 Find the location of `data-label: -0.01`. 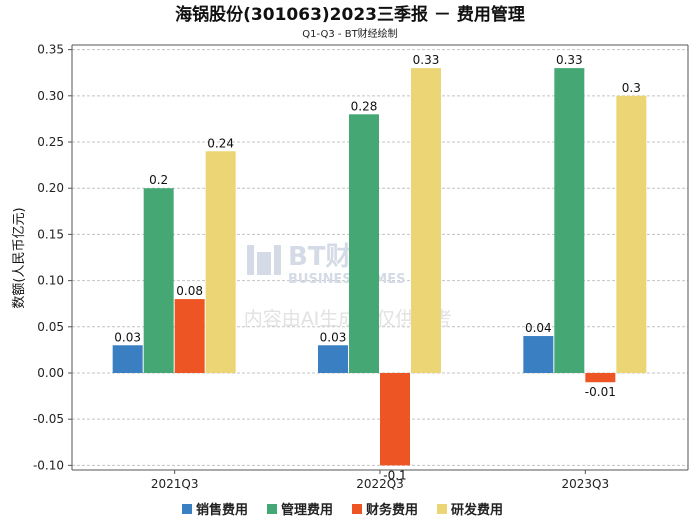

data-label: -0.01 is located at coordinates (600, 392).